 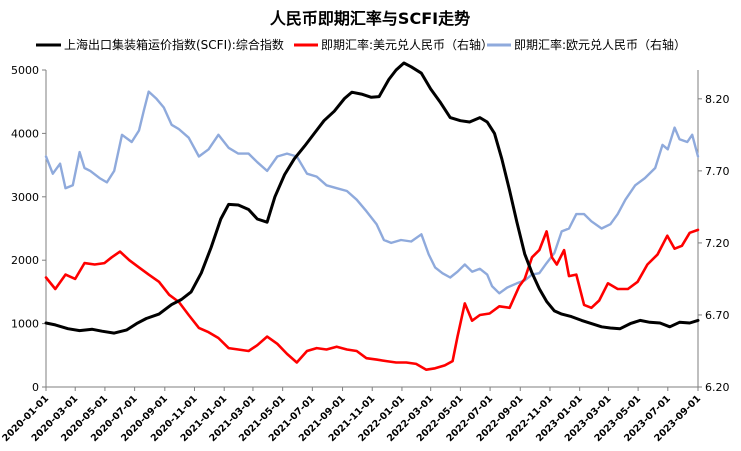 I want to click on y-right-tick-label: 7.20, so click(x=717, y=243).